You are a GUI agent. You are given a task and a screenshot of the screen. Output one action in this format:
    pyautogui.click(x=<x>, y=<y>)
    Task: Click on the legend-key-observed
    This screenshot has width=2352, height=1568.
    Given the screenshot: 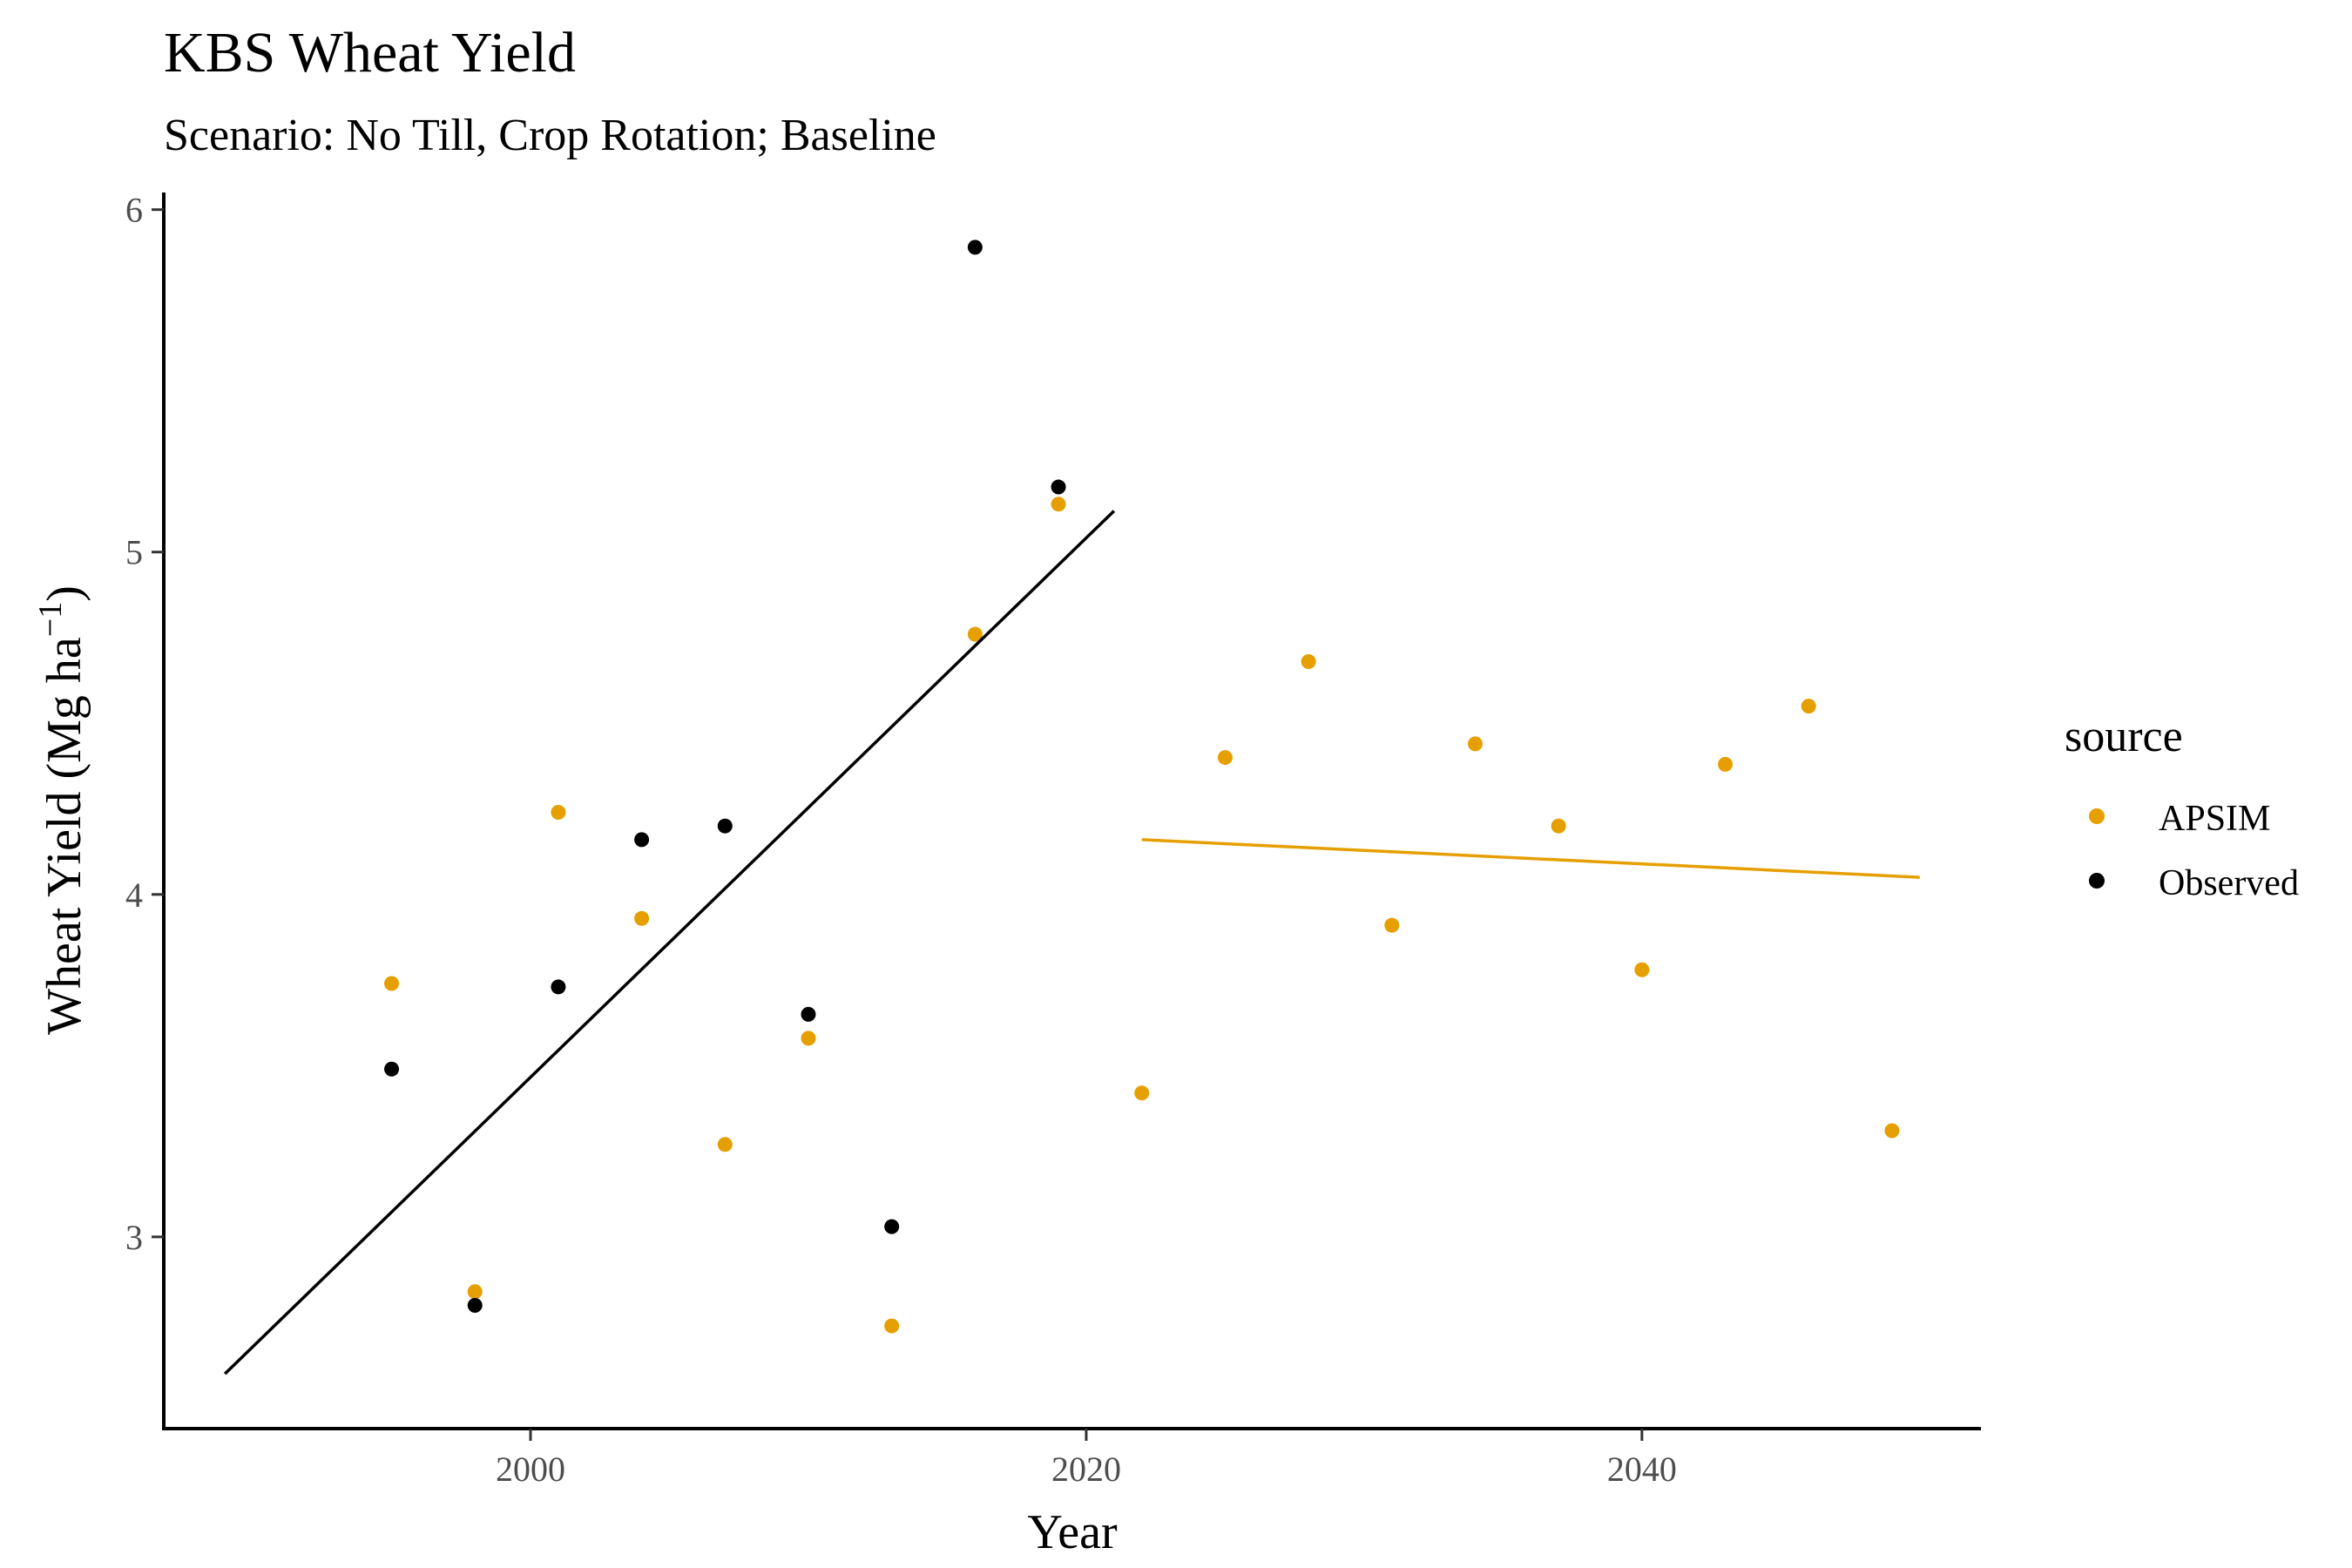 What is the action you would take?
    pyautogui.click(x=2097, y=881)
    